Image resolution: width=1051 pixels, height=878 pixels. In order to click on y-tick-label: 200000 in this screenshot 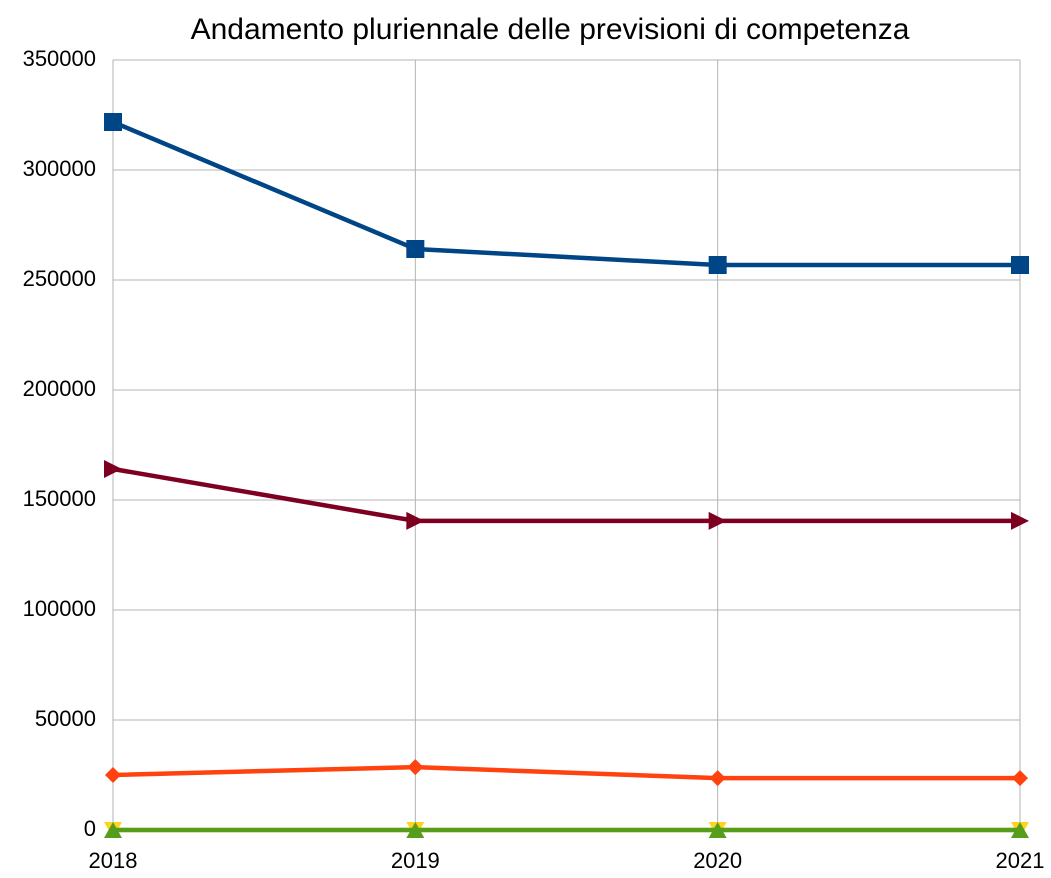, I will do `click(59, 388)`.